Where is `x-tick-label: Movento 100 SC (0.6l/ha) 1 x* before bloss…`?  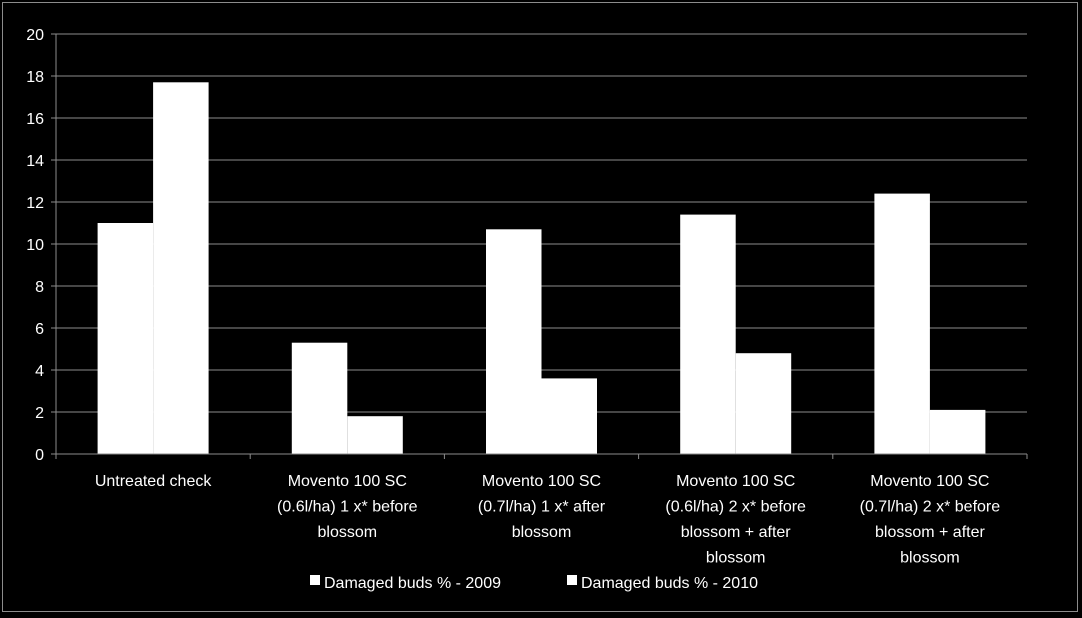 x-tick-label: Movento 100 SC (0.6l/ha) 1 x* before bloss… is located at coordinates (347, 507).